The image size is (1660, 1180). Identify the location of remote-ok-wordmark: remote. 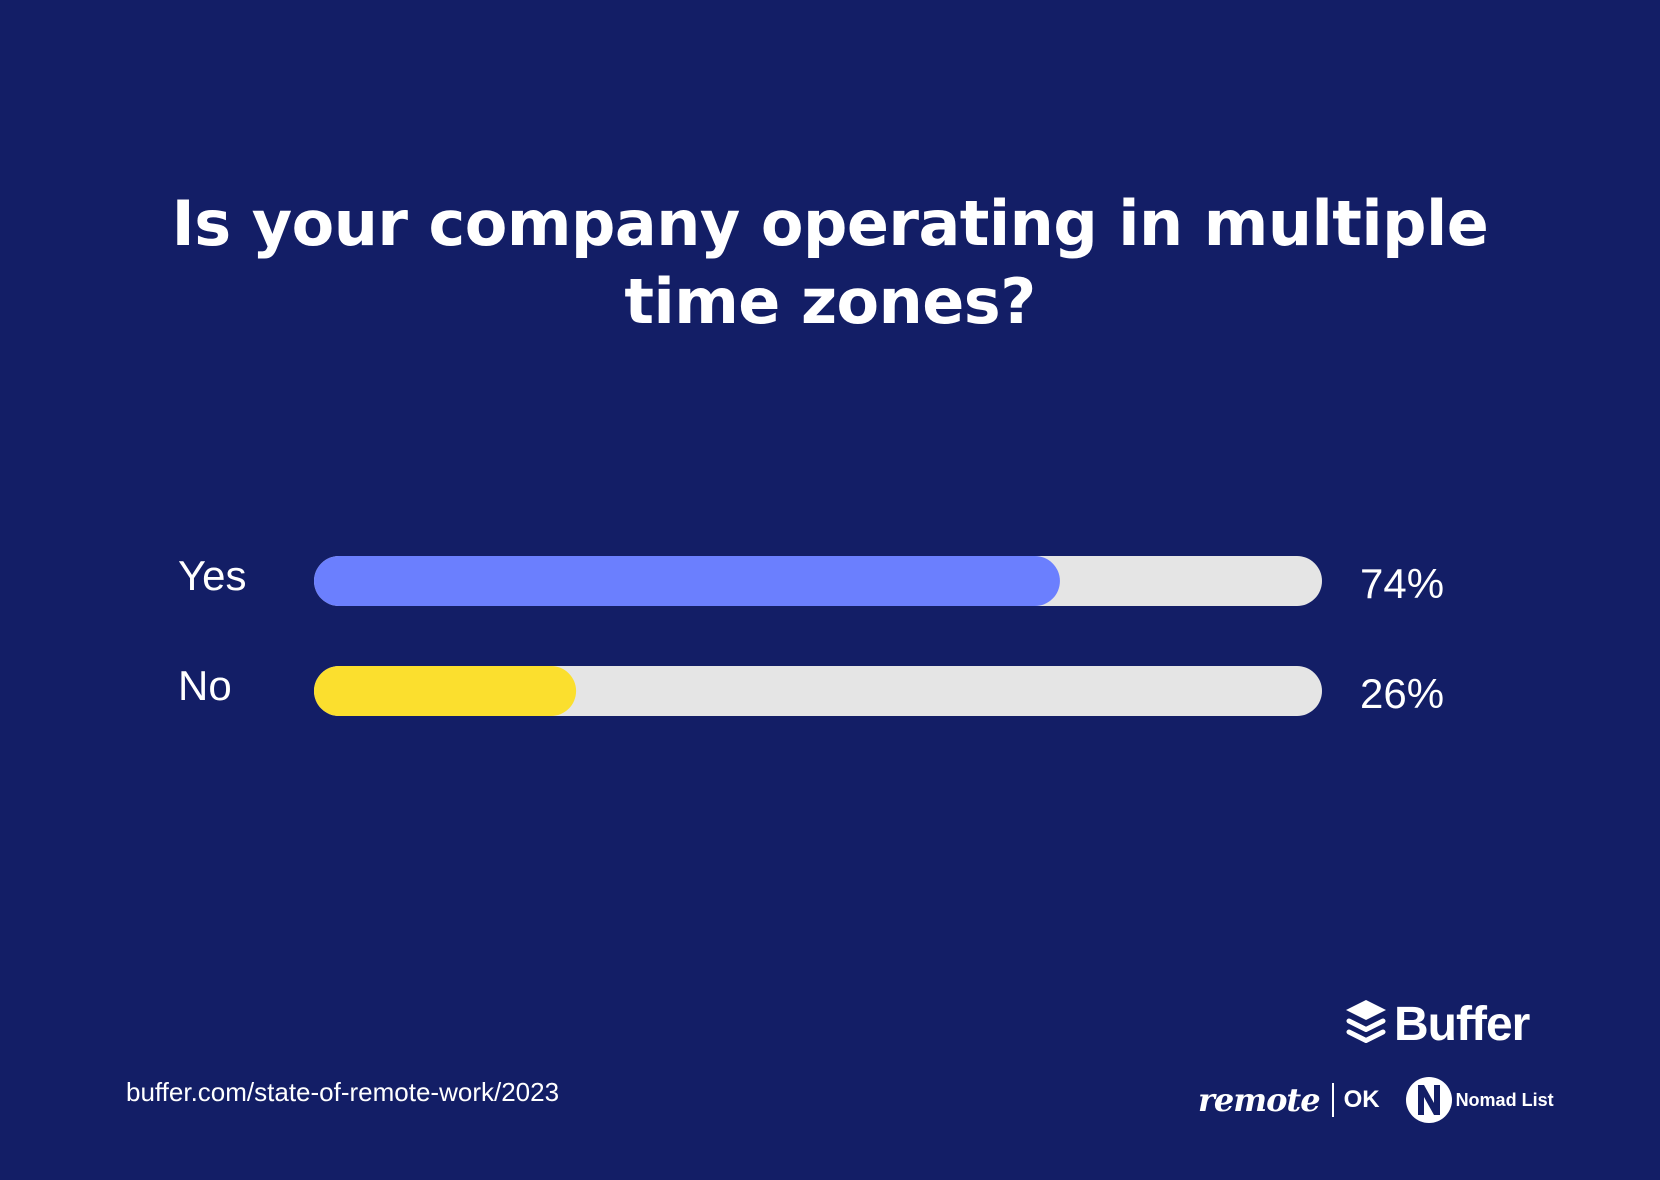
(1259, 1100).